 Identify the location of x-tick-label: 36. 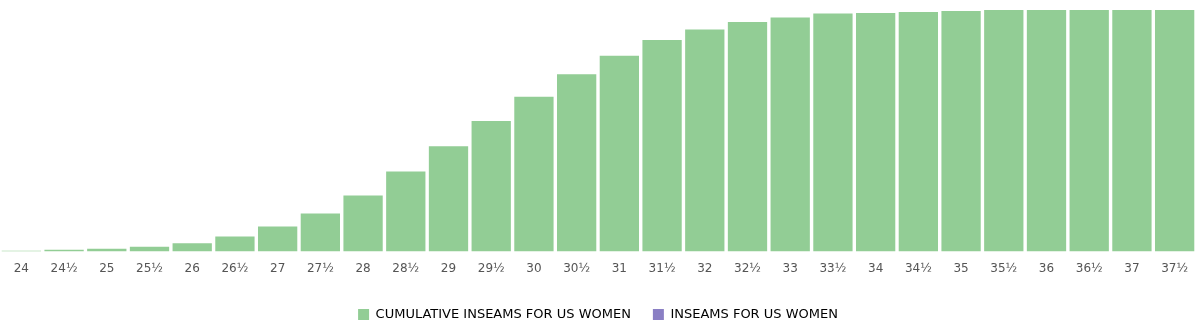
(1046, 267).